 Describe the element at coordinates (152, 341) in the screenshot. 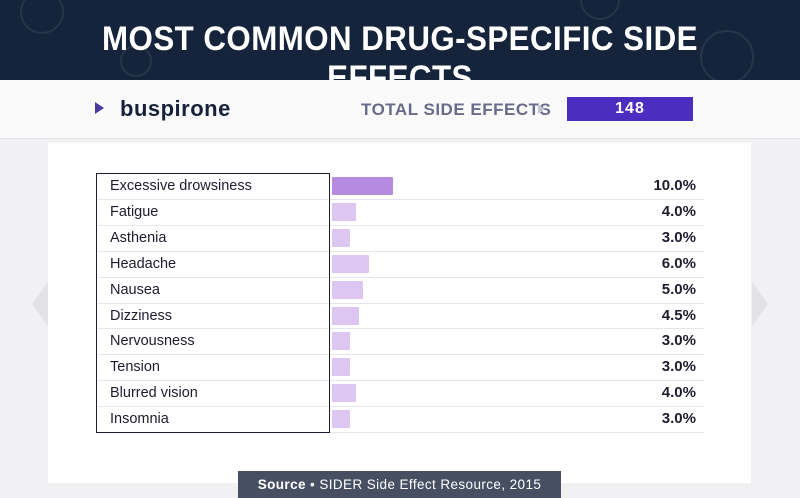

I see `category-label: Nervousness` at that location.